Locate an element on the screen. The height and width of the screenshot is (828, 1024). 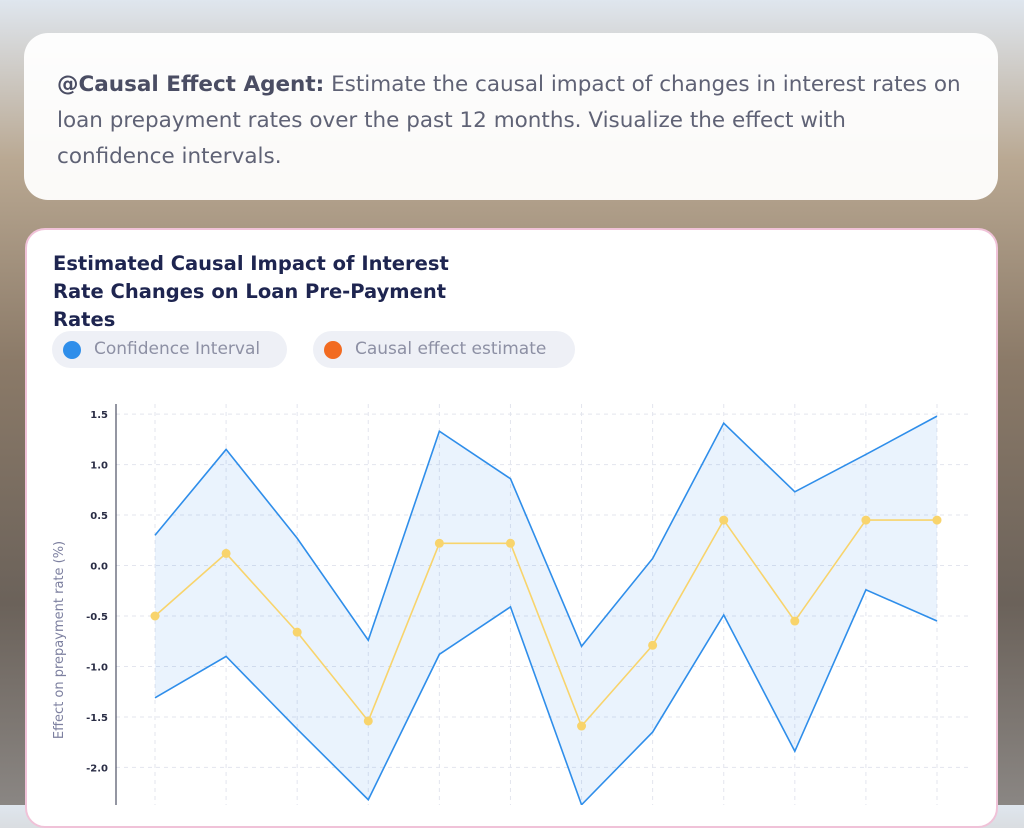
legend-item: Causal effect estimate is located at coordinates (444, 349).